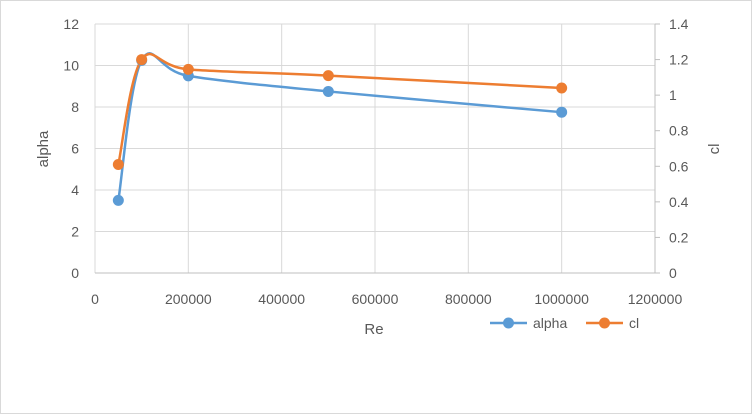 The height and width of the screenshot is (418, 752). Describe the element at coordinates (281, 299) in the screenshot. I see `x-tick-label: 400000` at that location.